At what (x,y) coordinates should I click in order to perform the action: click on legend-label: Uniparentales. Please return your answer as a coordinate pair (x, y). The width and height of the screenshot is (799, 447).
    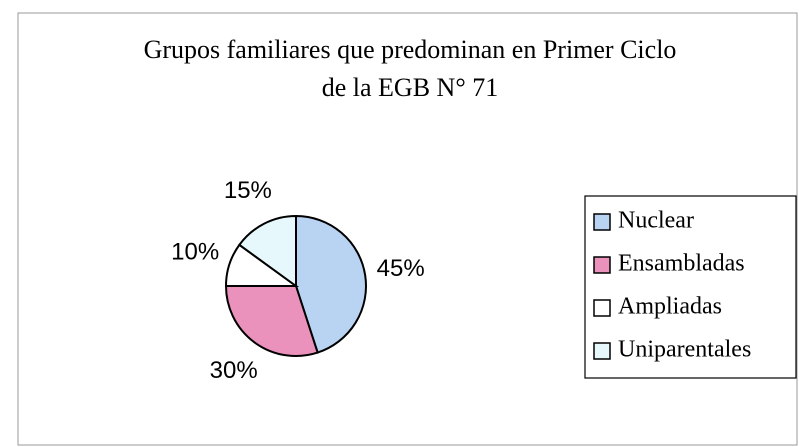
    Looking at the image, I should click on (684, 350).